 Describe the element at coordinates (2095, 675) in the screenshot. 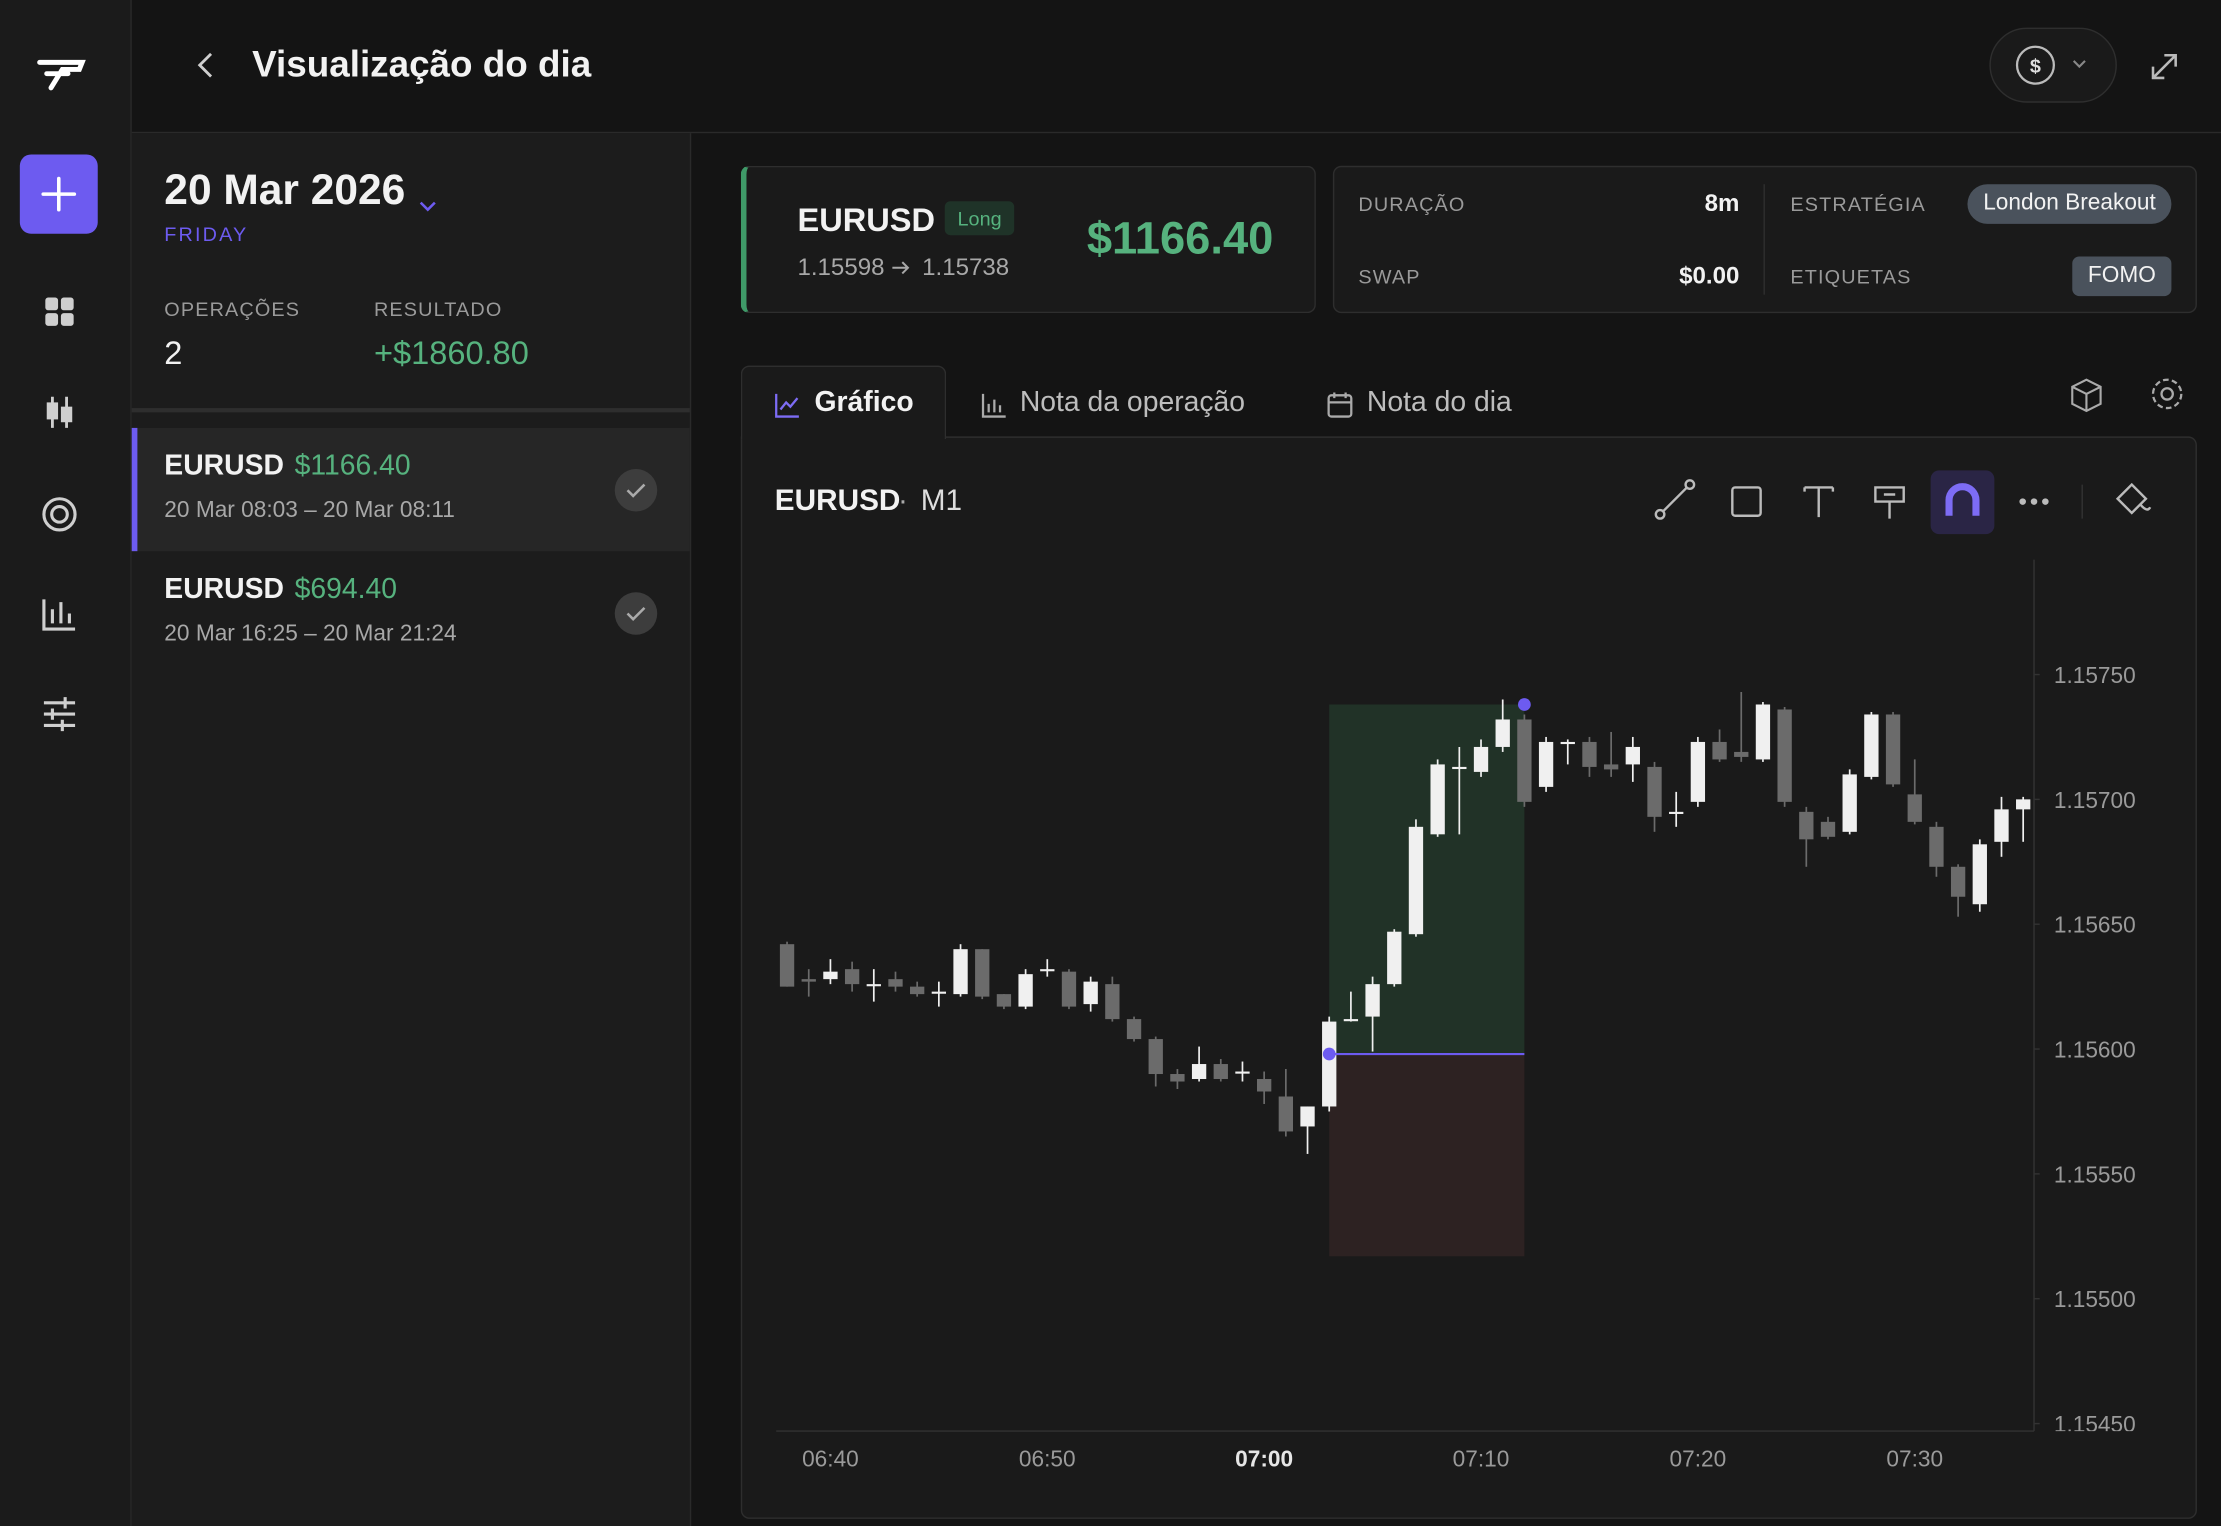

I see `y-tick-label: 1.15750` at that location.